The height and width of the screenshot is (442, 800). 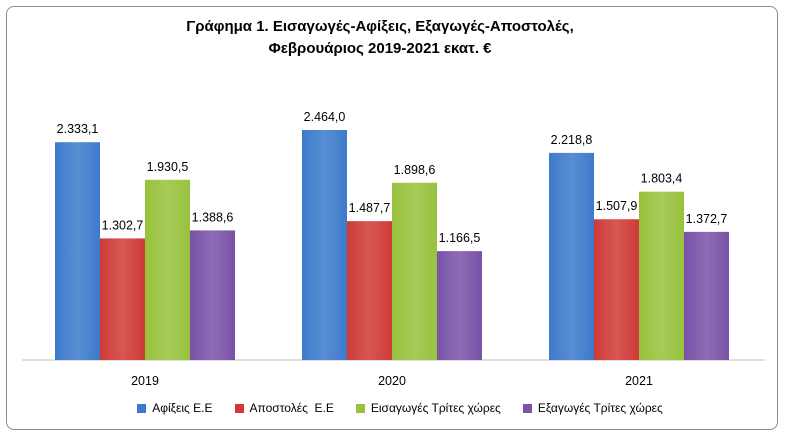 I want to click on legend-label-dispatches-eu: Αποστολές Ε.Ε, so click(x=291, y=408).